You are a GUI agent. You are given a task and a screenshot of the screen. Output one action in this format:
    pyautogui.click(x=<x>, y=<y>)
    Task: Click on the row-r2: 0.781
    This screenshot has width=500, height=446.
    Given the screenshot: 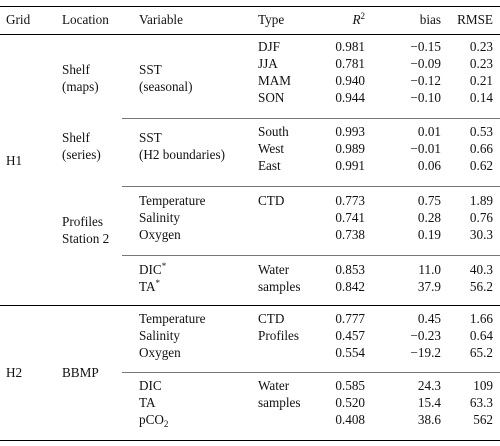 What is the action you would take?
    pyautogui.click(x=350, y=63)
    